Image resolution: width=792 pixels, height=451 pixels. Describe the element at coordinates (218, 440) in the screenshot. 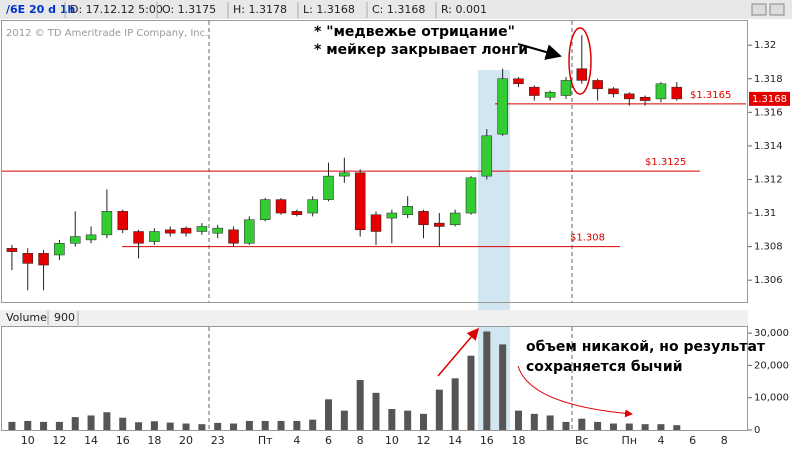

I see `x-tick-label: 23` at that location.